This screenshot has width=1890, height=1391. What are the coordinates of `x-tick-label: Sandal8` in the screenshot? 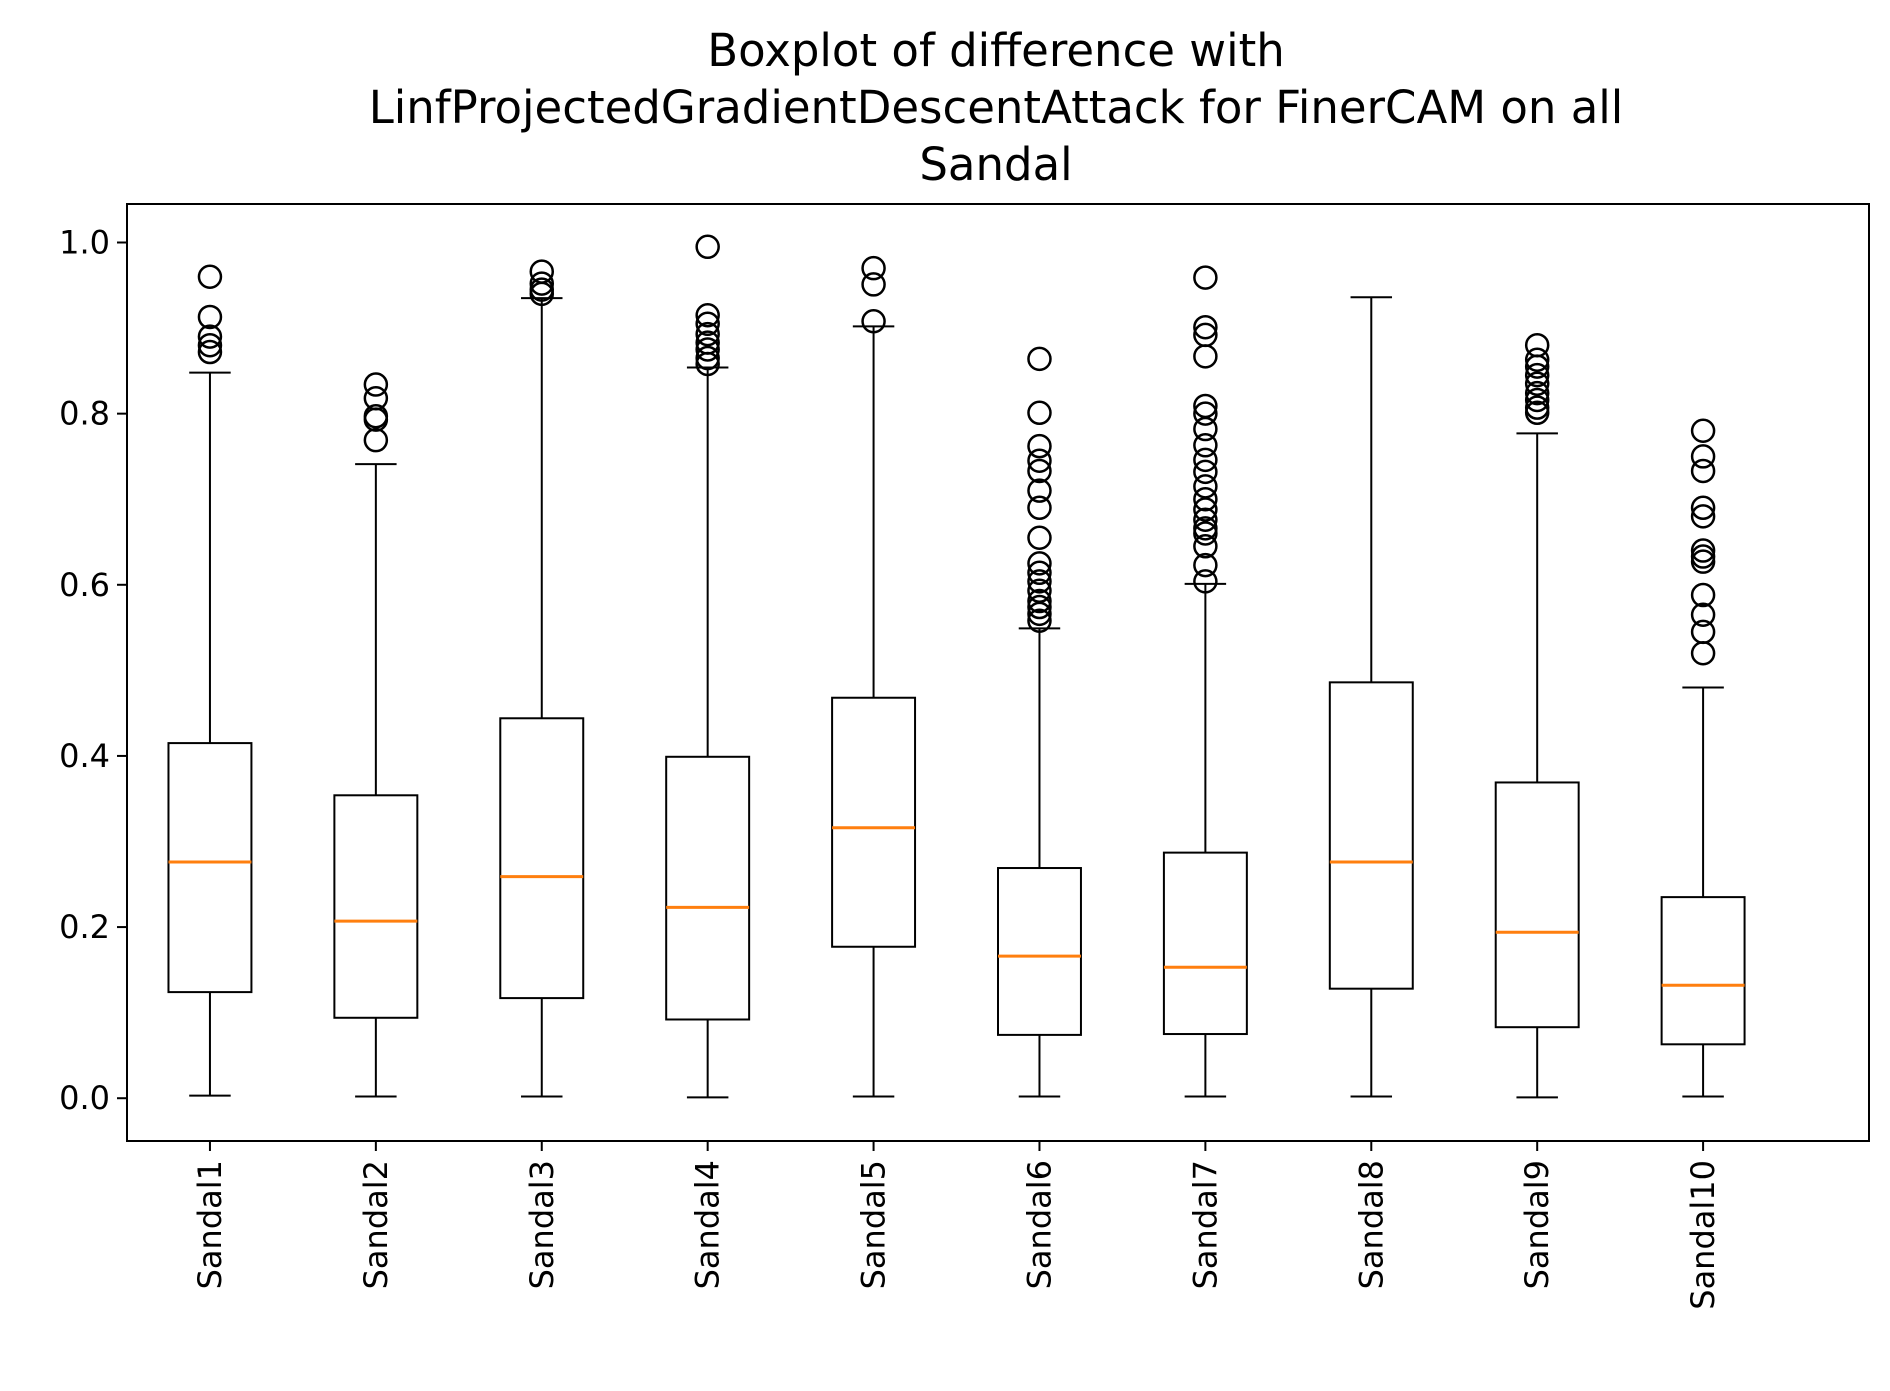 It's located at (1371, 1224).